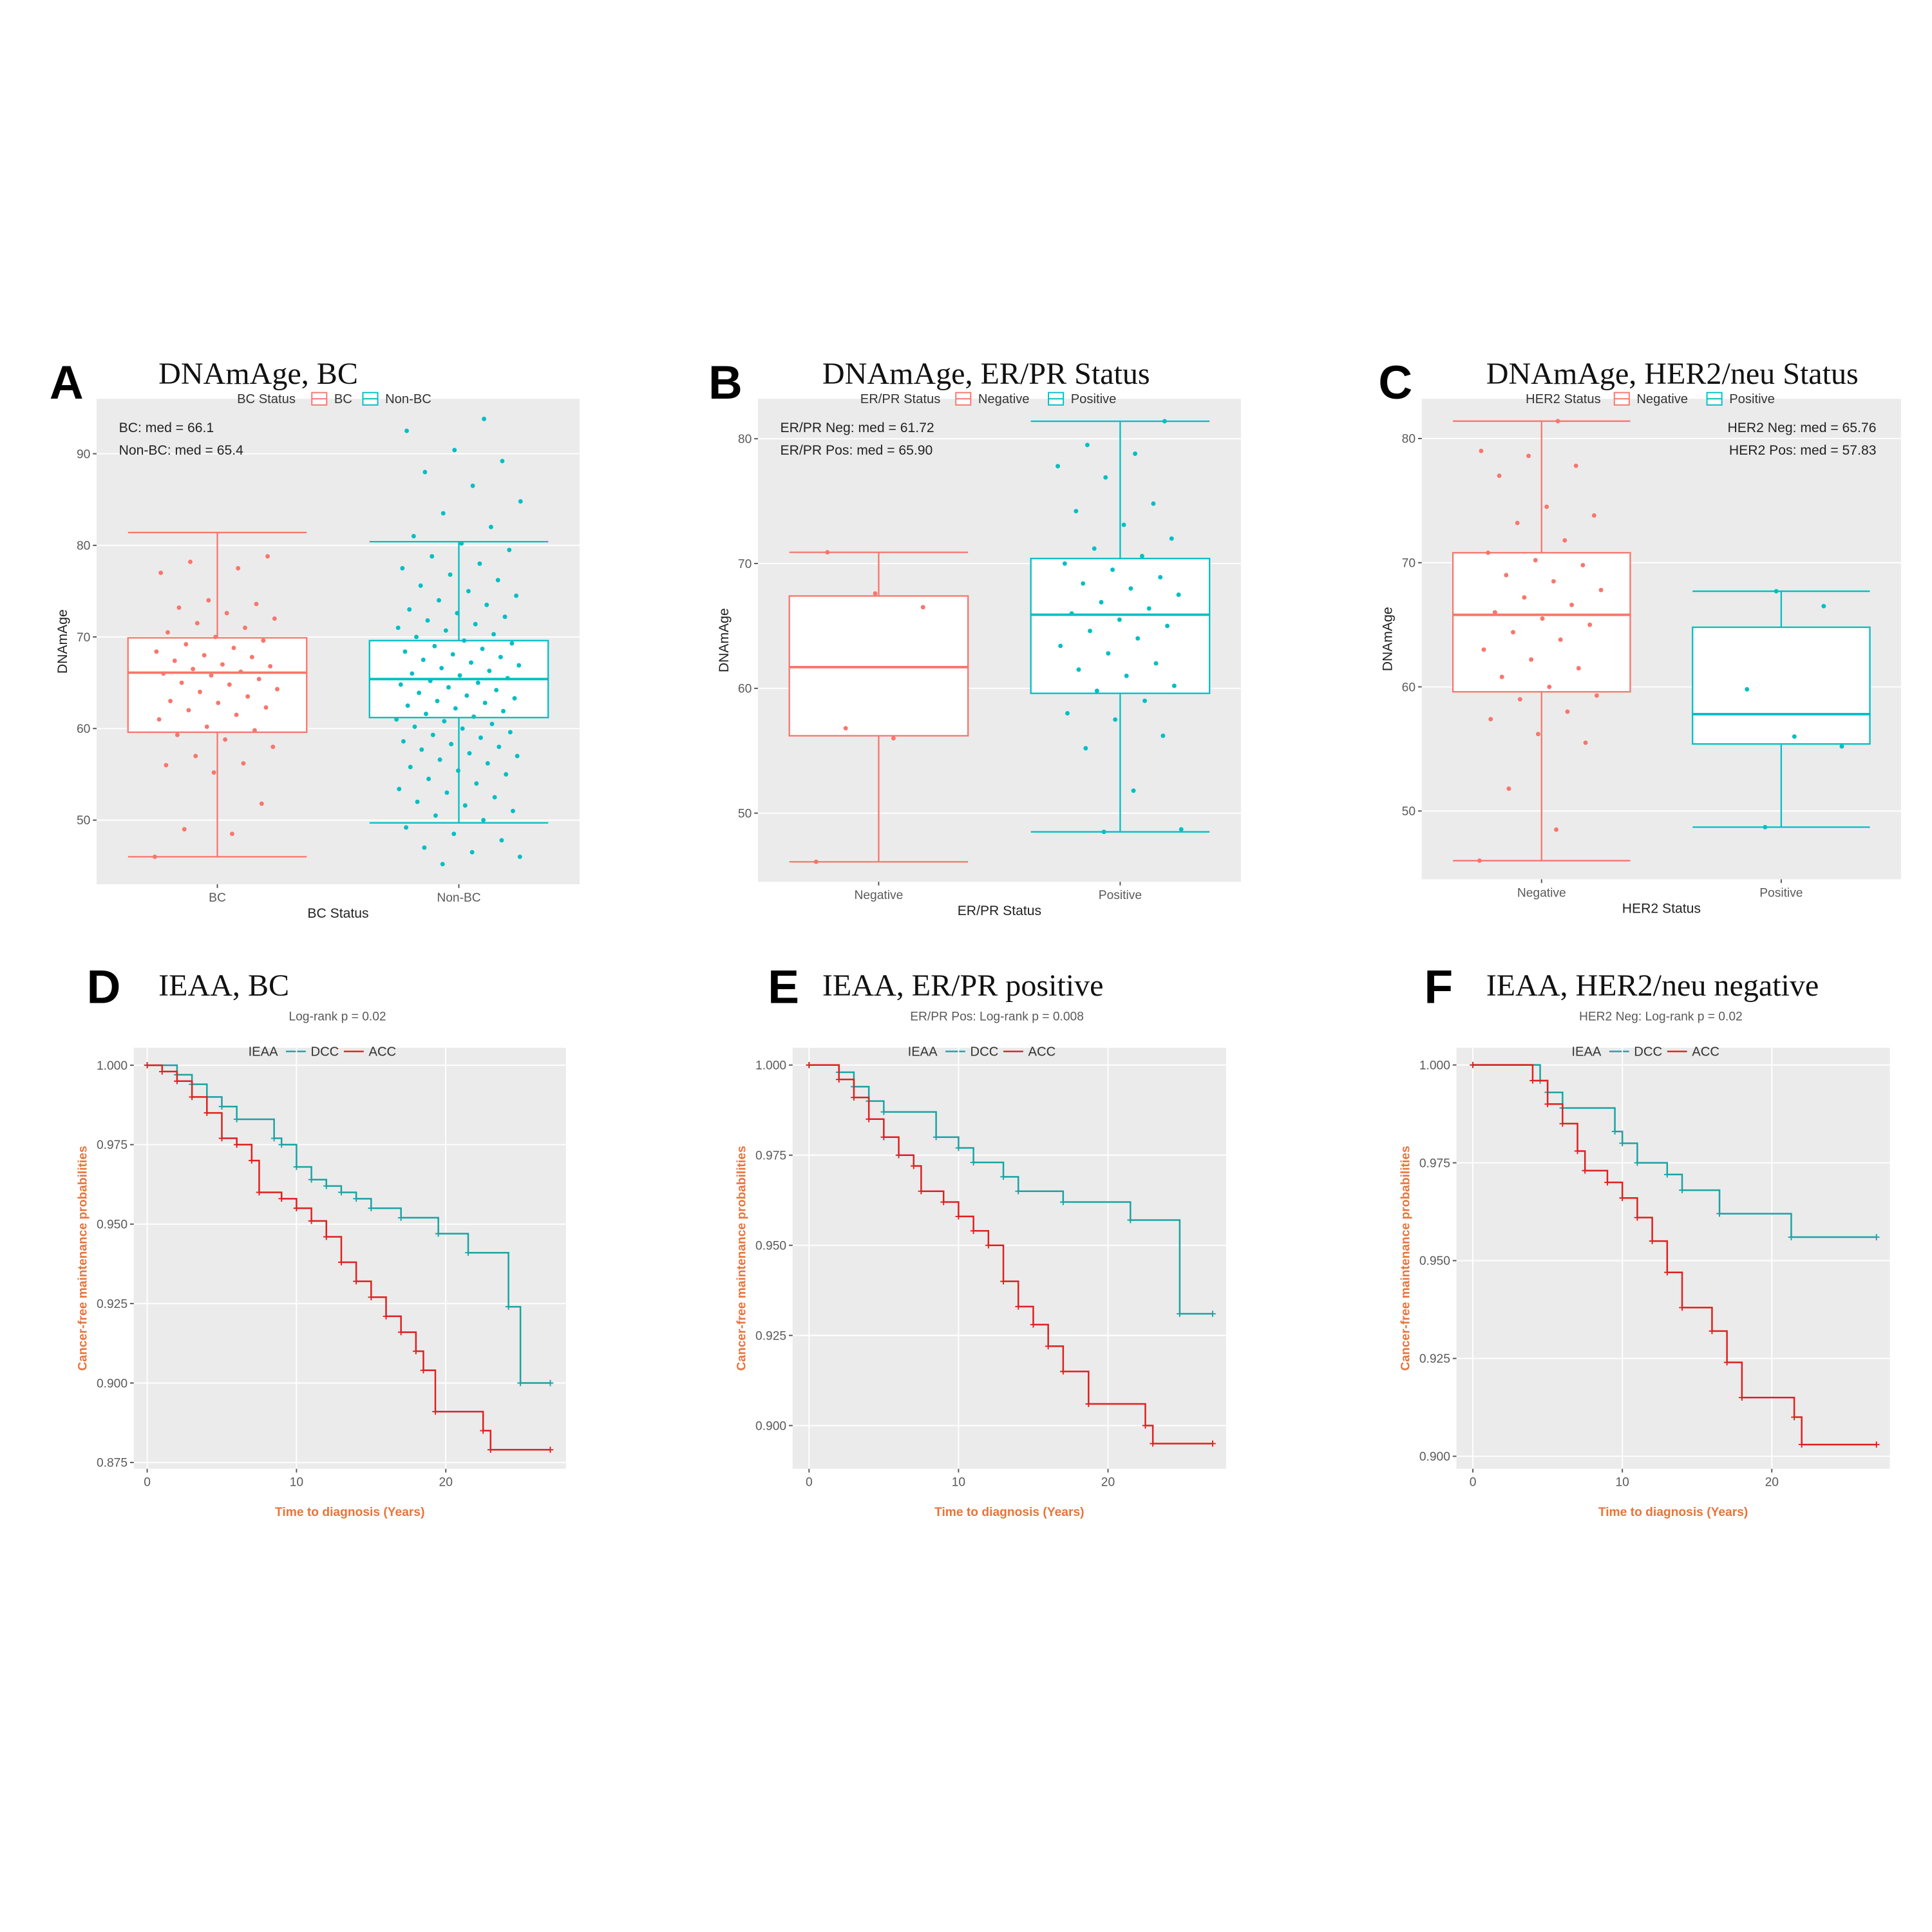 This screenshot has width=1932, height=1932. What do you see at coordinates (742, 1258) in the screenshot?
I see `y-axis-label: Cancer-free maintenance probabilities` at bounding box center [742, 1258].